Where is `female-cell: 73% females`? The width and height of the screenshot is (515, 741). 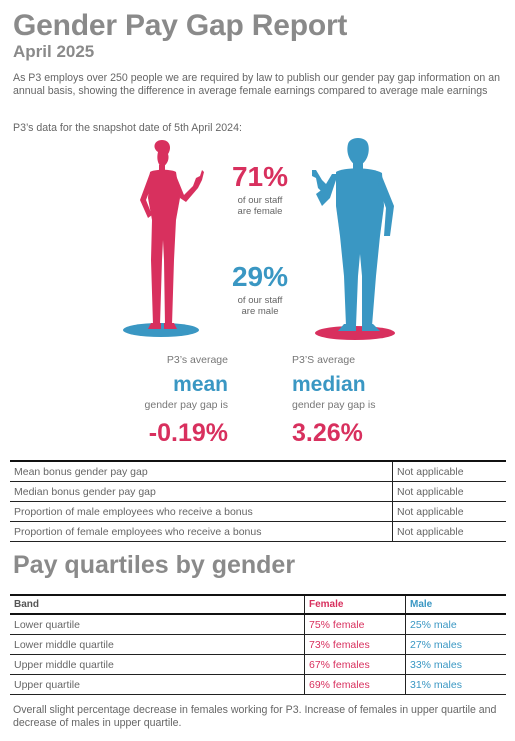 female-cell: 73% females is located at coordinates (355, 644).